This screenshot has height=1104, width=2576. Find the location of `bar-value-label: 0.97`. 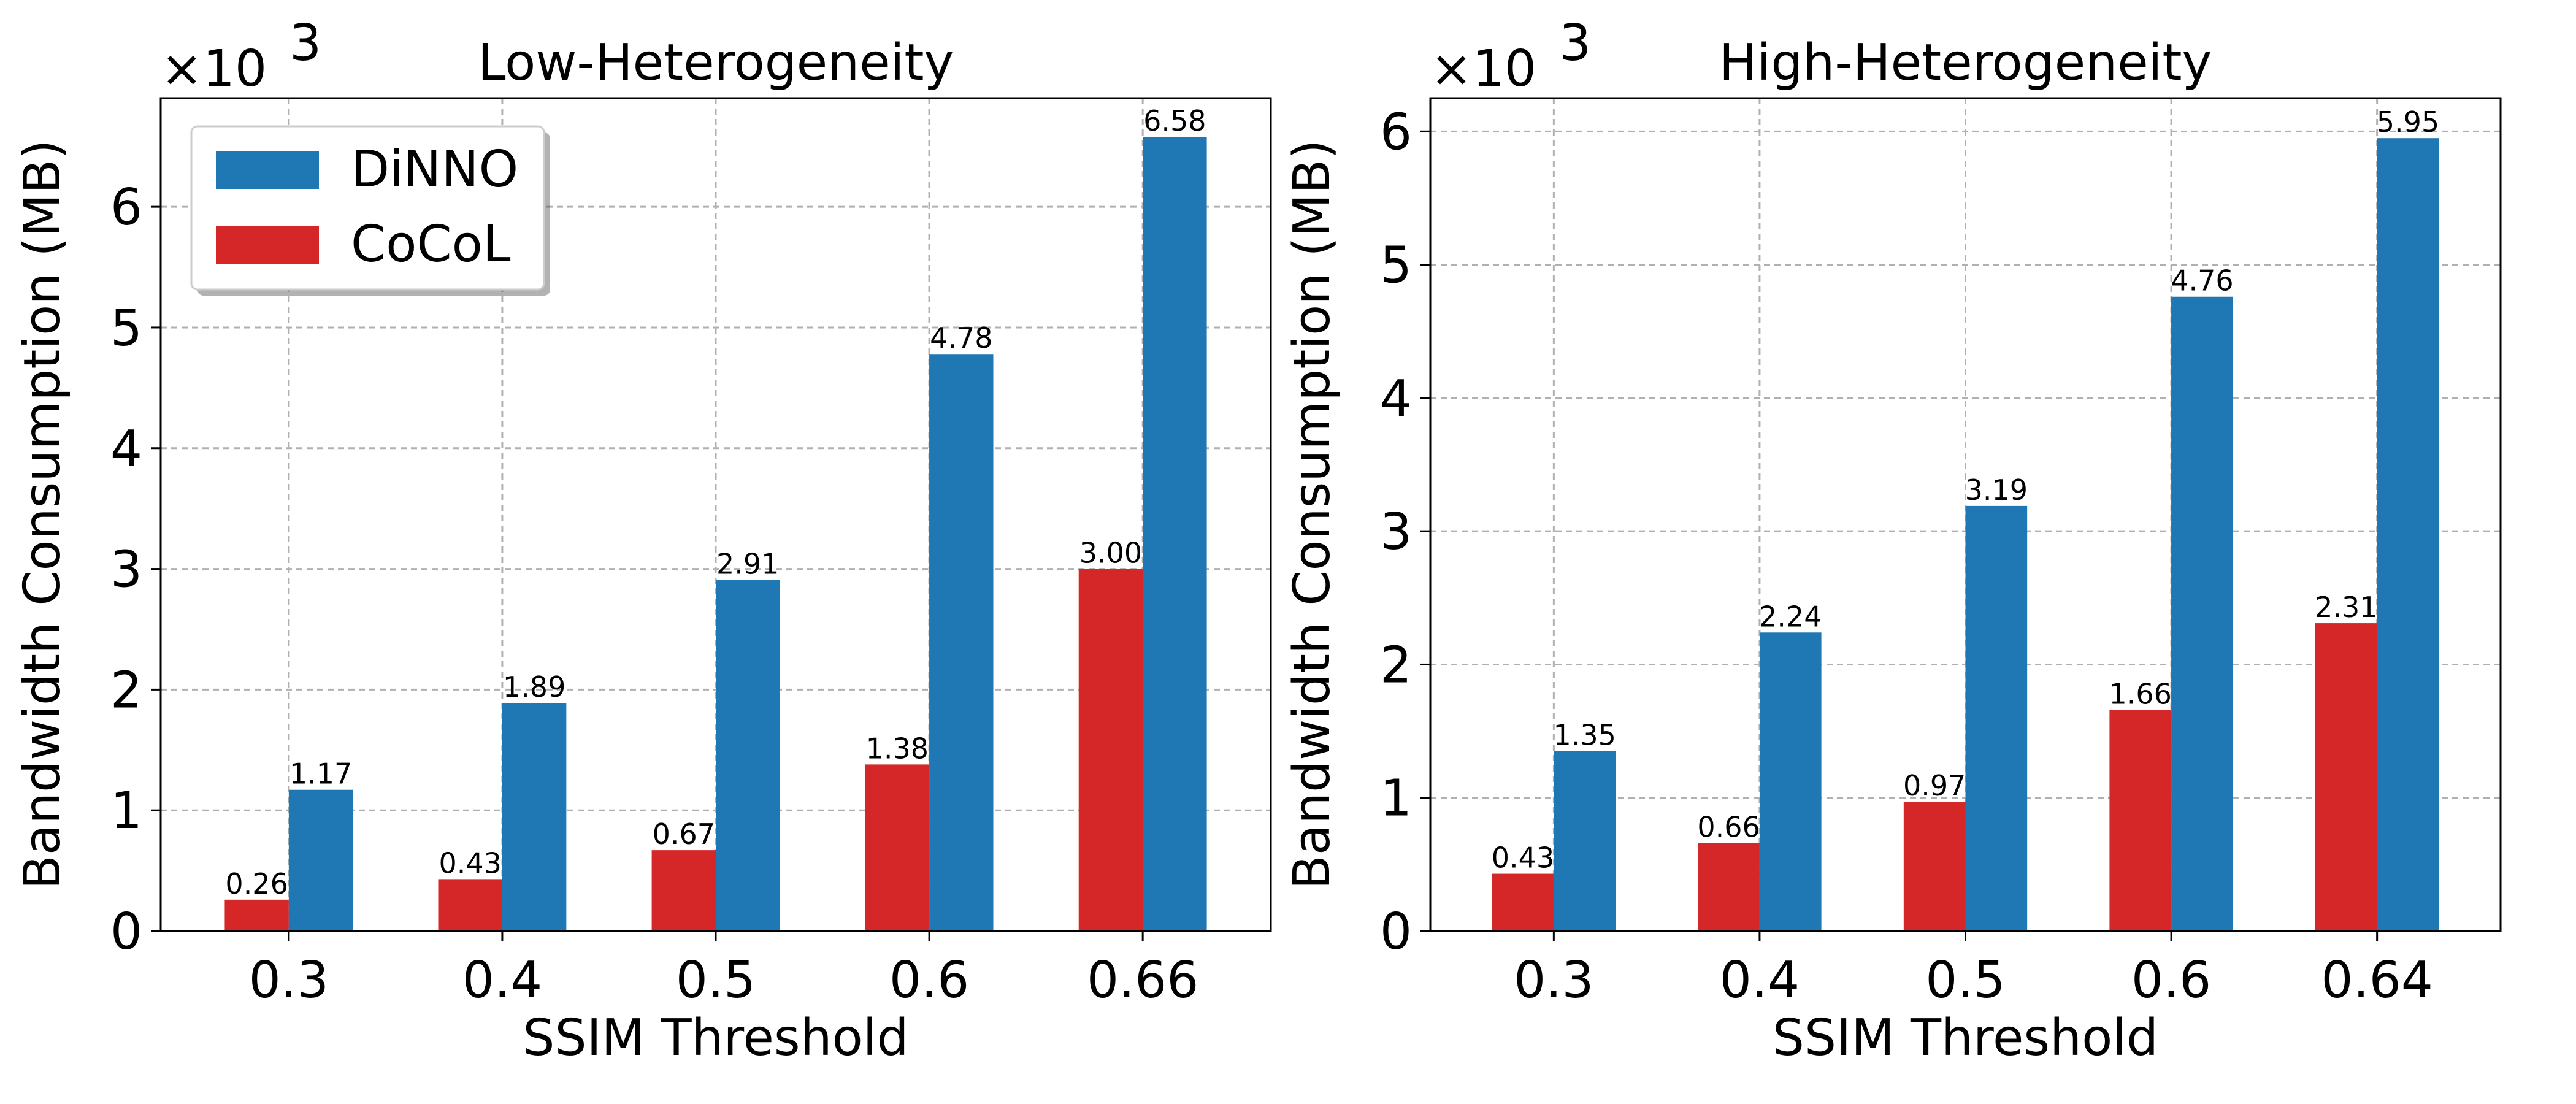

bar-value-label: 0.97 is located at coordinates (1934, 785).